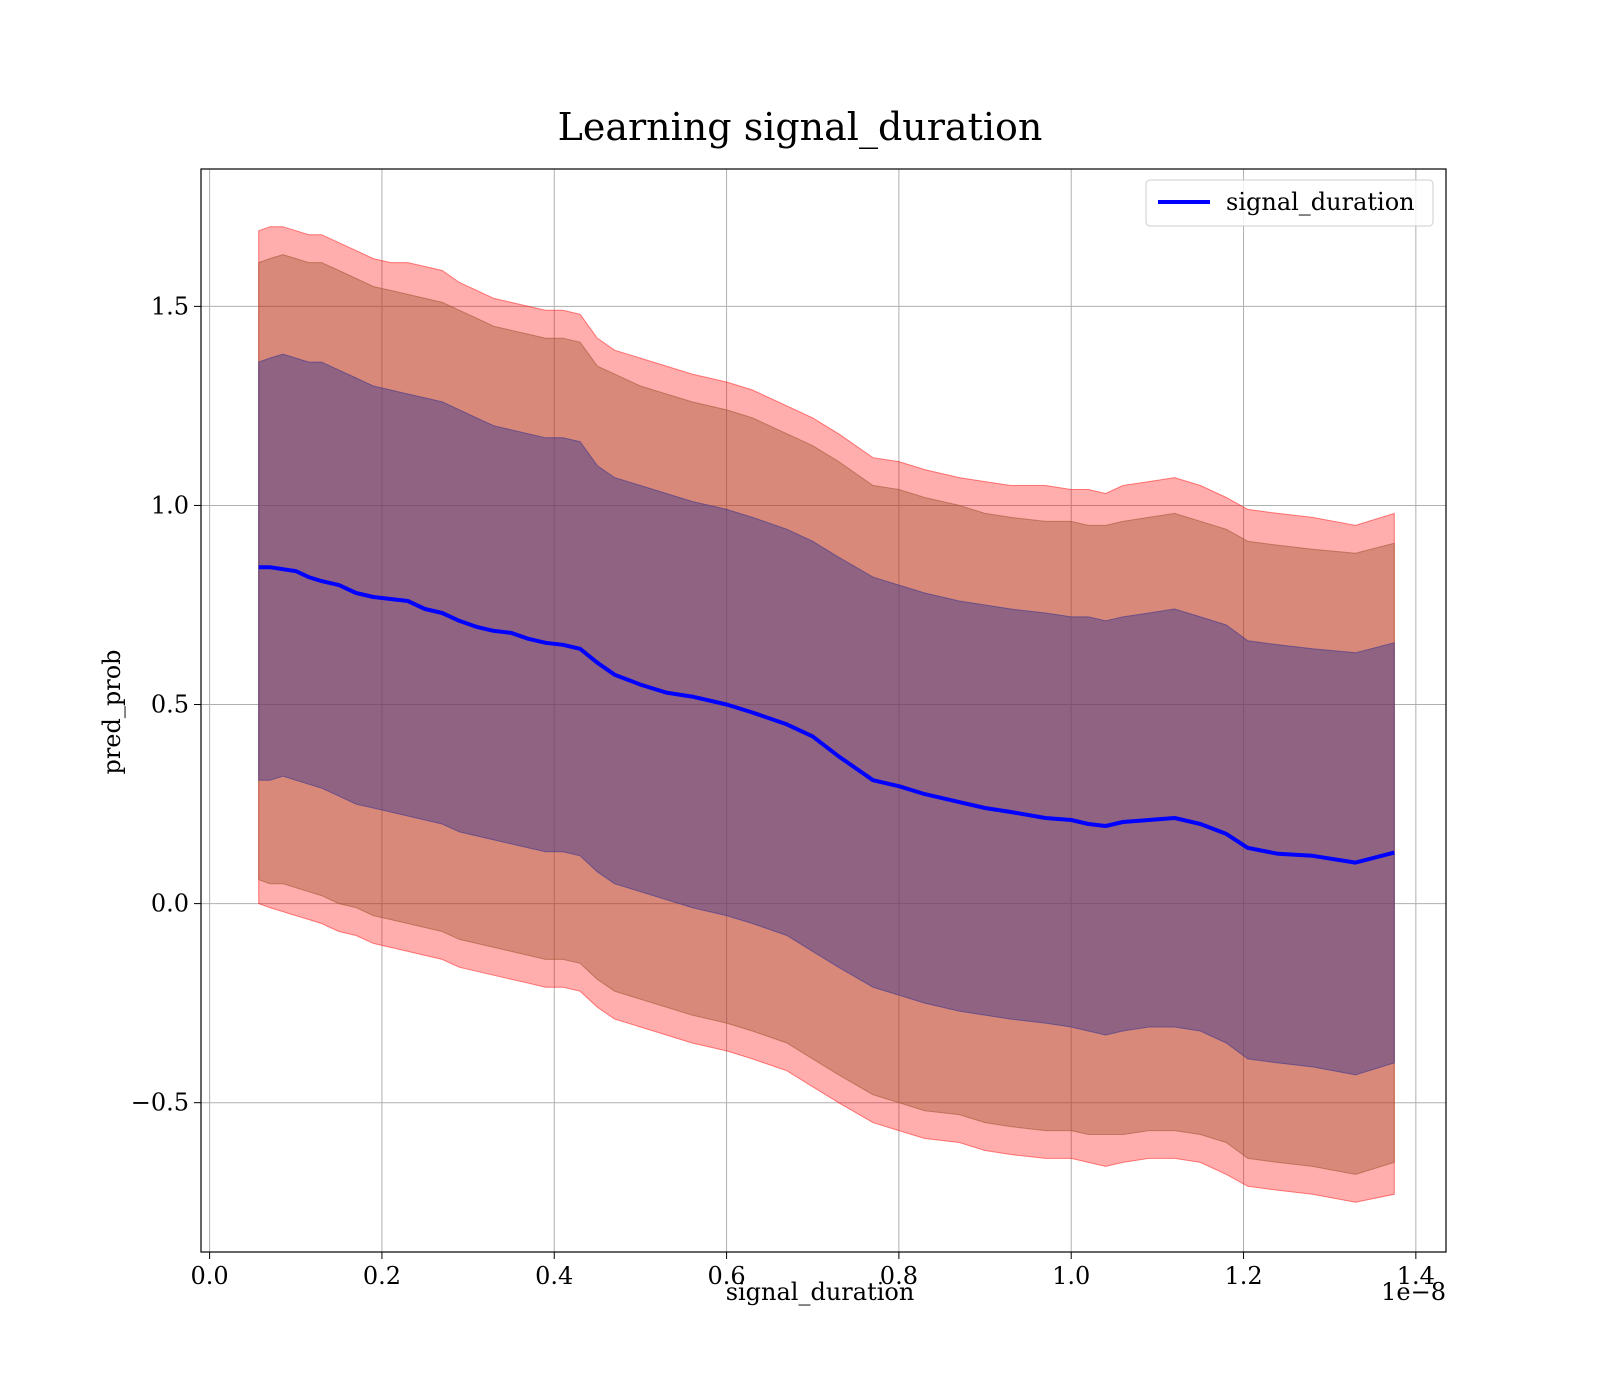  I want to click on x-tick-label: 0.2, so click(382, 1276).